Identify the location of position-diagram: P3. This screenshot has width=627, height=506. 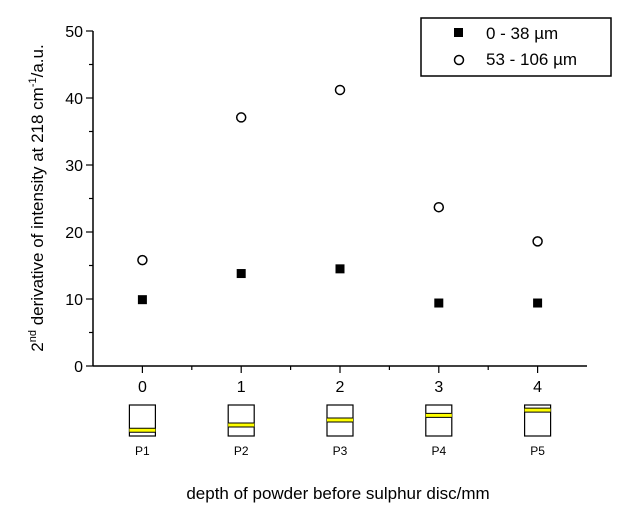
(340, 431).